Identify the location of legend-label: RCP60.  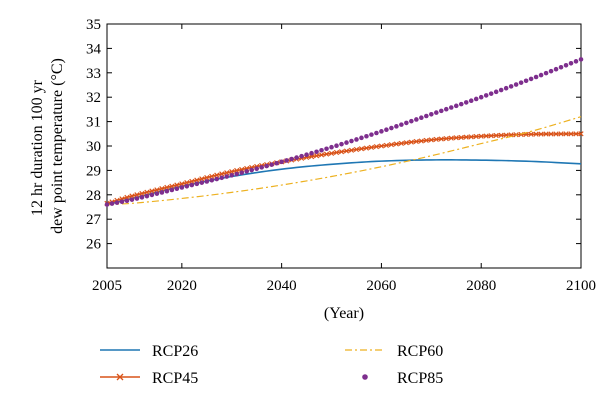
(420, 351).